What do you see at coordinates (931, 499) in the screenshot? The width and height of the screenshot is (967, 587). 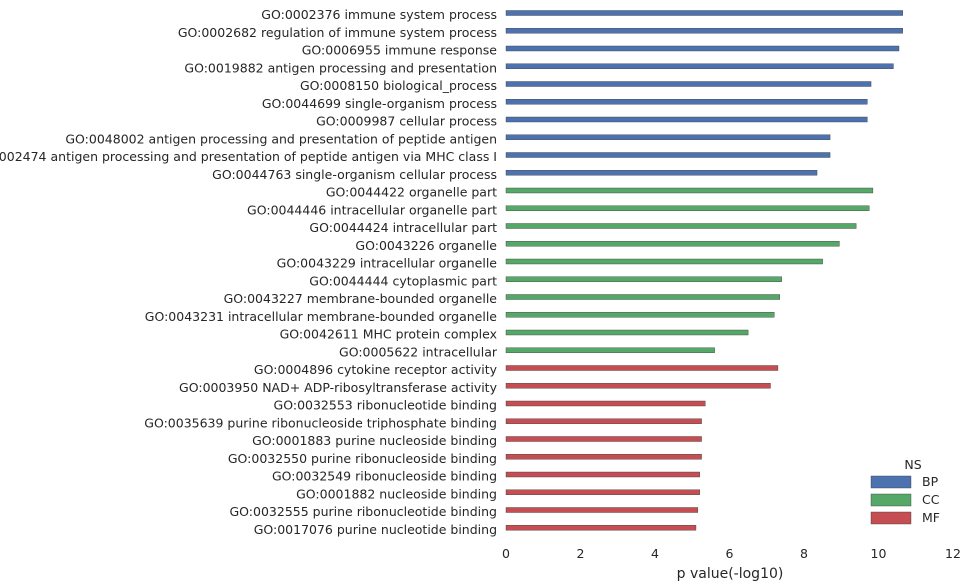 I see `legend-label-cc: CC` at bounding box center [931, 499].